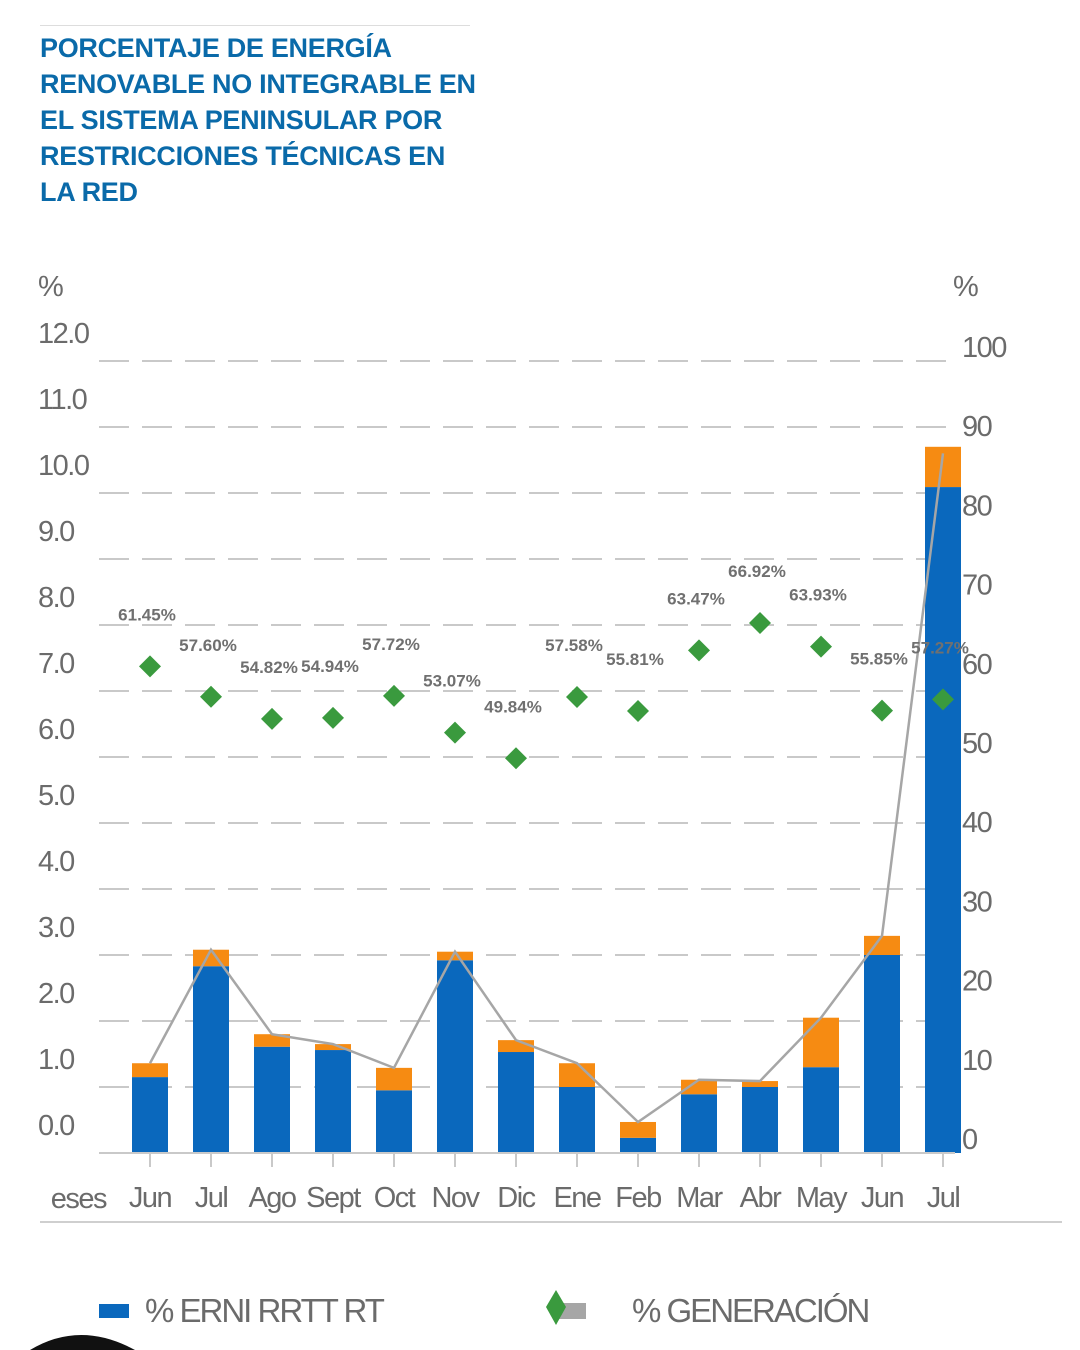 This screenshot has width=1080, height=1350. I want to click on generacion-data-label: 55.81%, so click(635, 659).